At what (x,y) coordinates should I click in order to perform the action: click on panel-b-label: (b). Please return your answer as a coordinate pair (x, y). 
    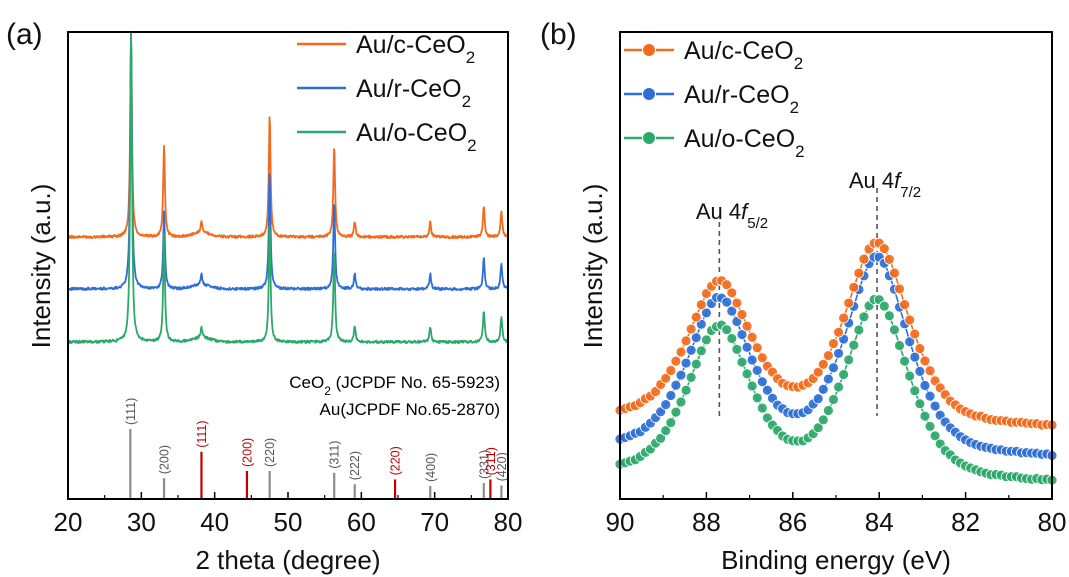
    Looking at the image, I should click on (558, 34).